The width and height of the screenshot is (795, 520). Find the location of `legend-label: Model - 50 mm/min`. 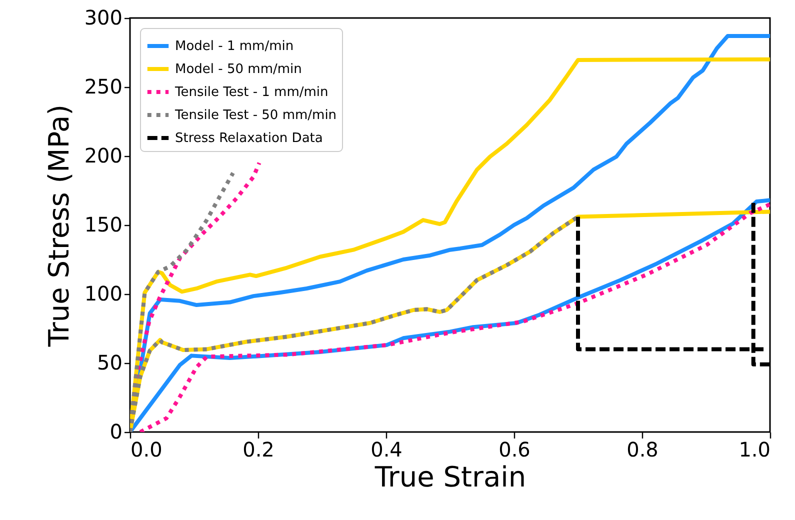

legend-label: Model - 50 mm/min is located at coordinates (238, 69).